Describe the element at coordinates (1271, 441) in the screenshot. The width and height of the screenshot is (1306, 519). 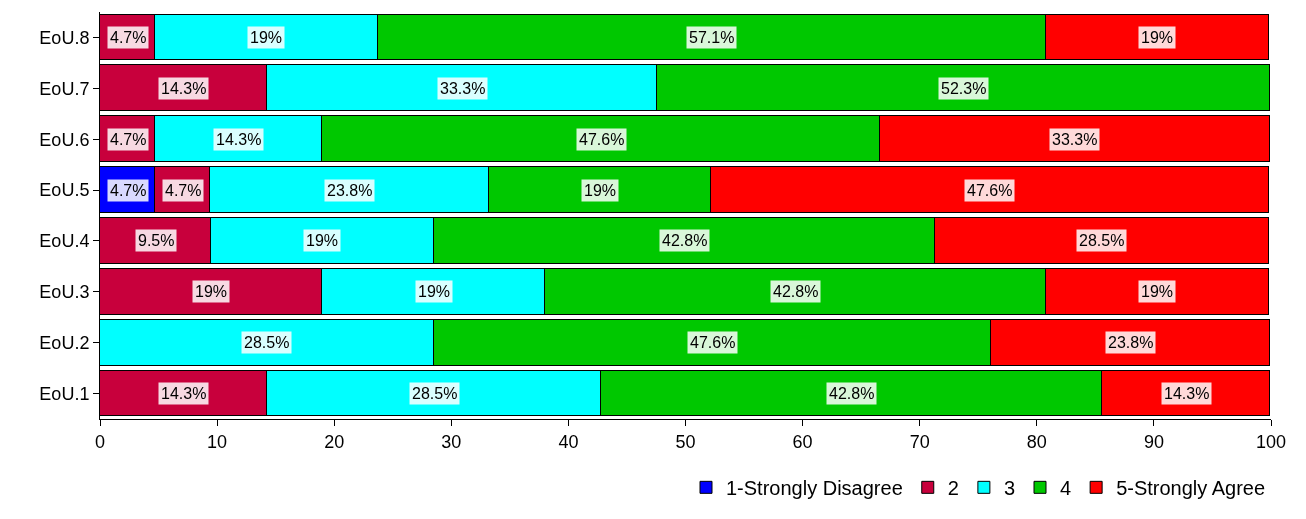
I see `x-tick-label: 100` at that location.